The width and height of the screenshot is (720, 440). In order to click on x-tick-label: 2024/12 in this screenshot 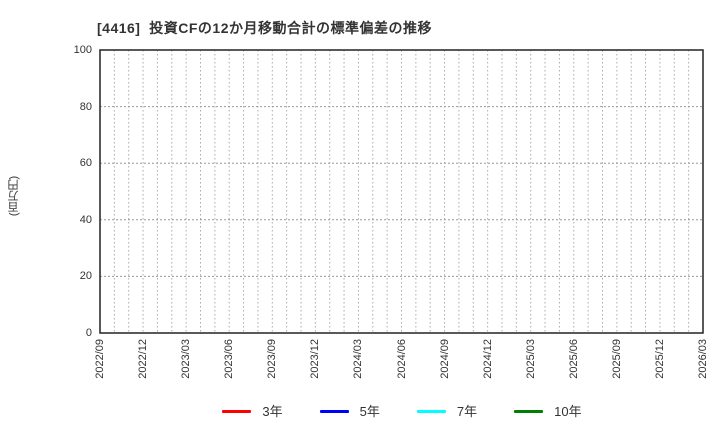, I will do `click(487, 359)`.